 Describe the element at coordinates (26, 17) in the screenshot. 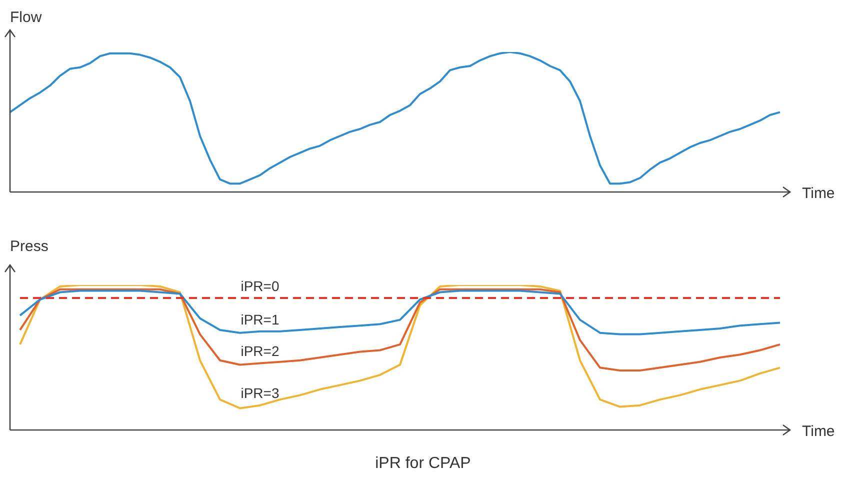

I see `y-axis-title: Flow` at that location.